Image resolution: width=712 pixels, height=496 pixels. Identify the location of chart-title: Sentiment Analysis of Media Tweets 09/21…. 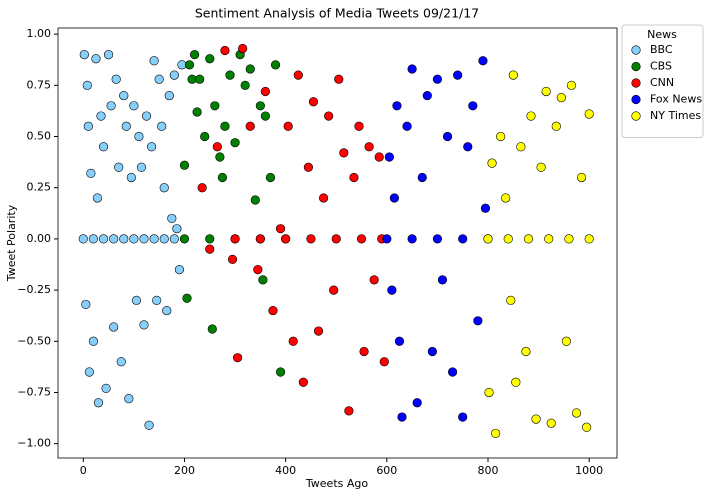
(337, 13).